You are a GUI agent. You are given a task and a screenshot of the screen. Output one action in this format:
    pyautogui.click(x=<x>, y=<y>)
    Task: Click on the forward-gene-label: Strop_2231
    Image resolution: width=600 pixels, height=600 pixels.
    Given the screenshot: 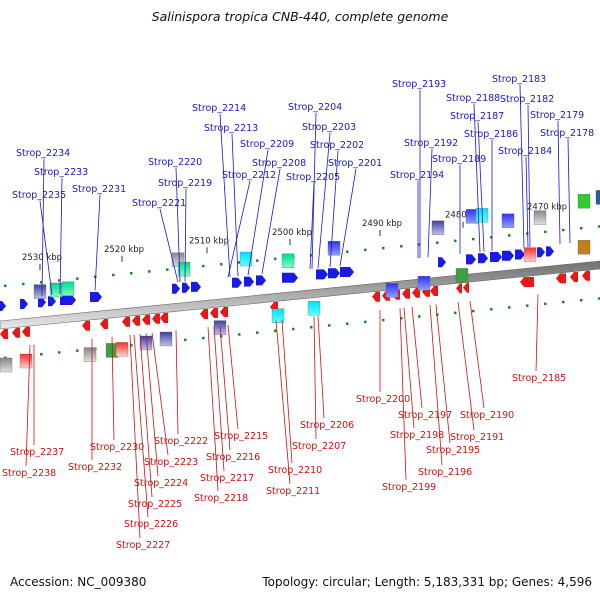 What is the action you would take?
    pyautogui.click(x=99, y=189)
    